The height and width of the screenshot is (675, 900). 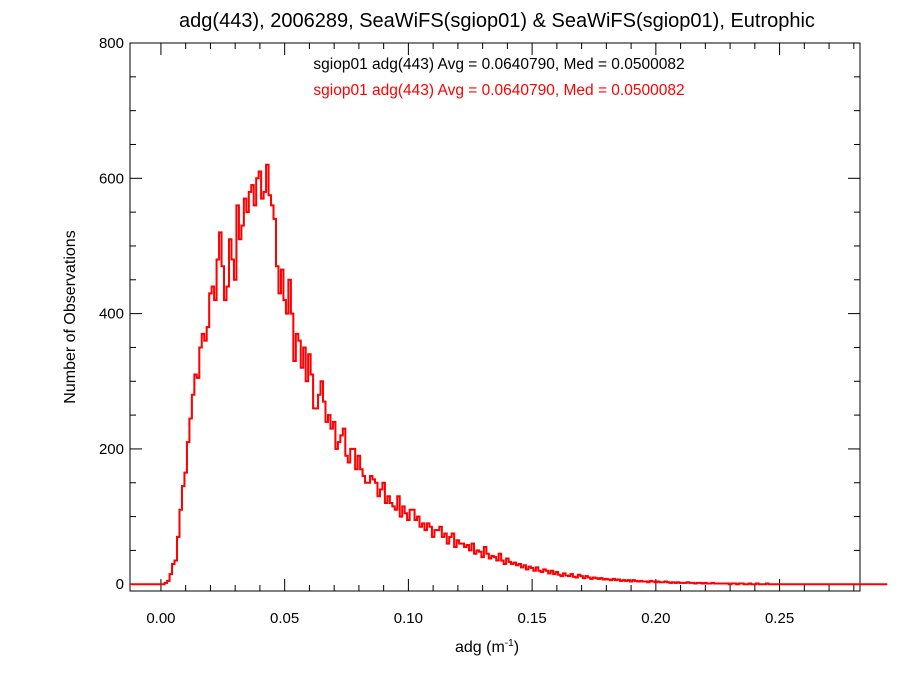 I want to click on y-tick-label: 800, so click(x=111, y=43).